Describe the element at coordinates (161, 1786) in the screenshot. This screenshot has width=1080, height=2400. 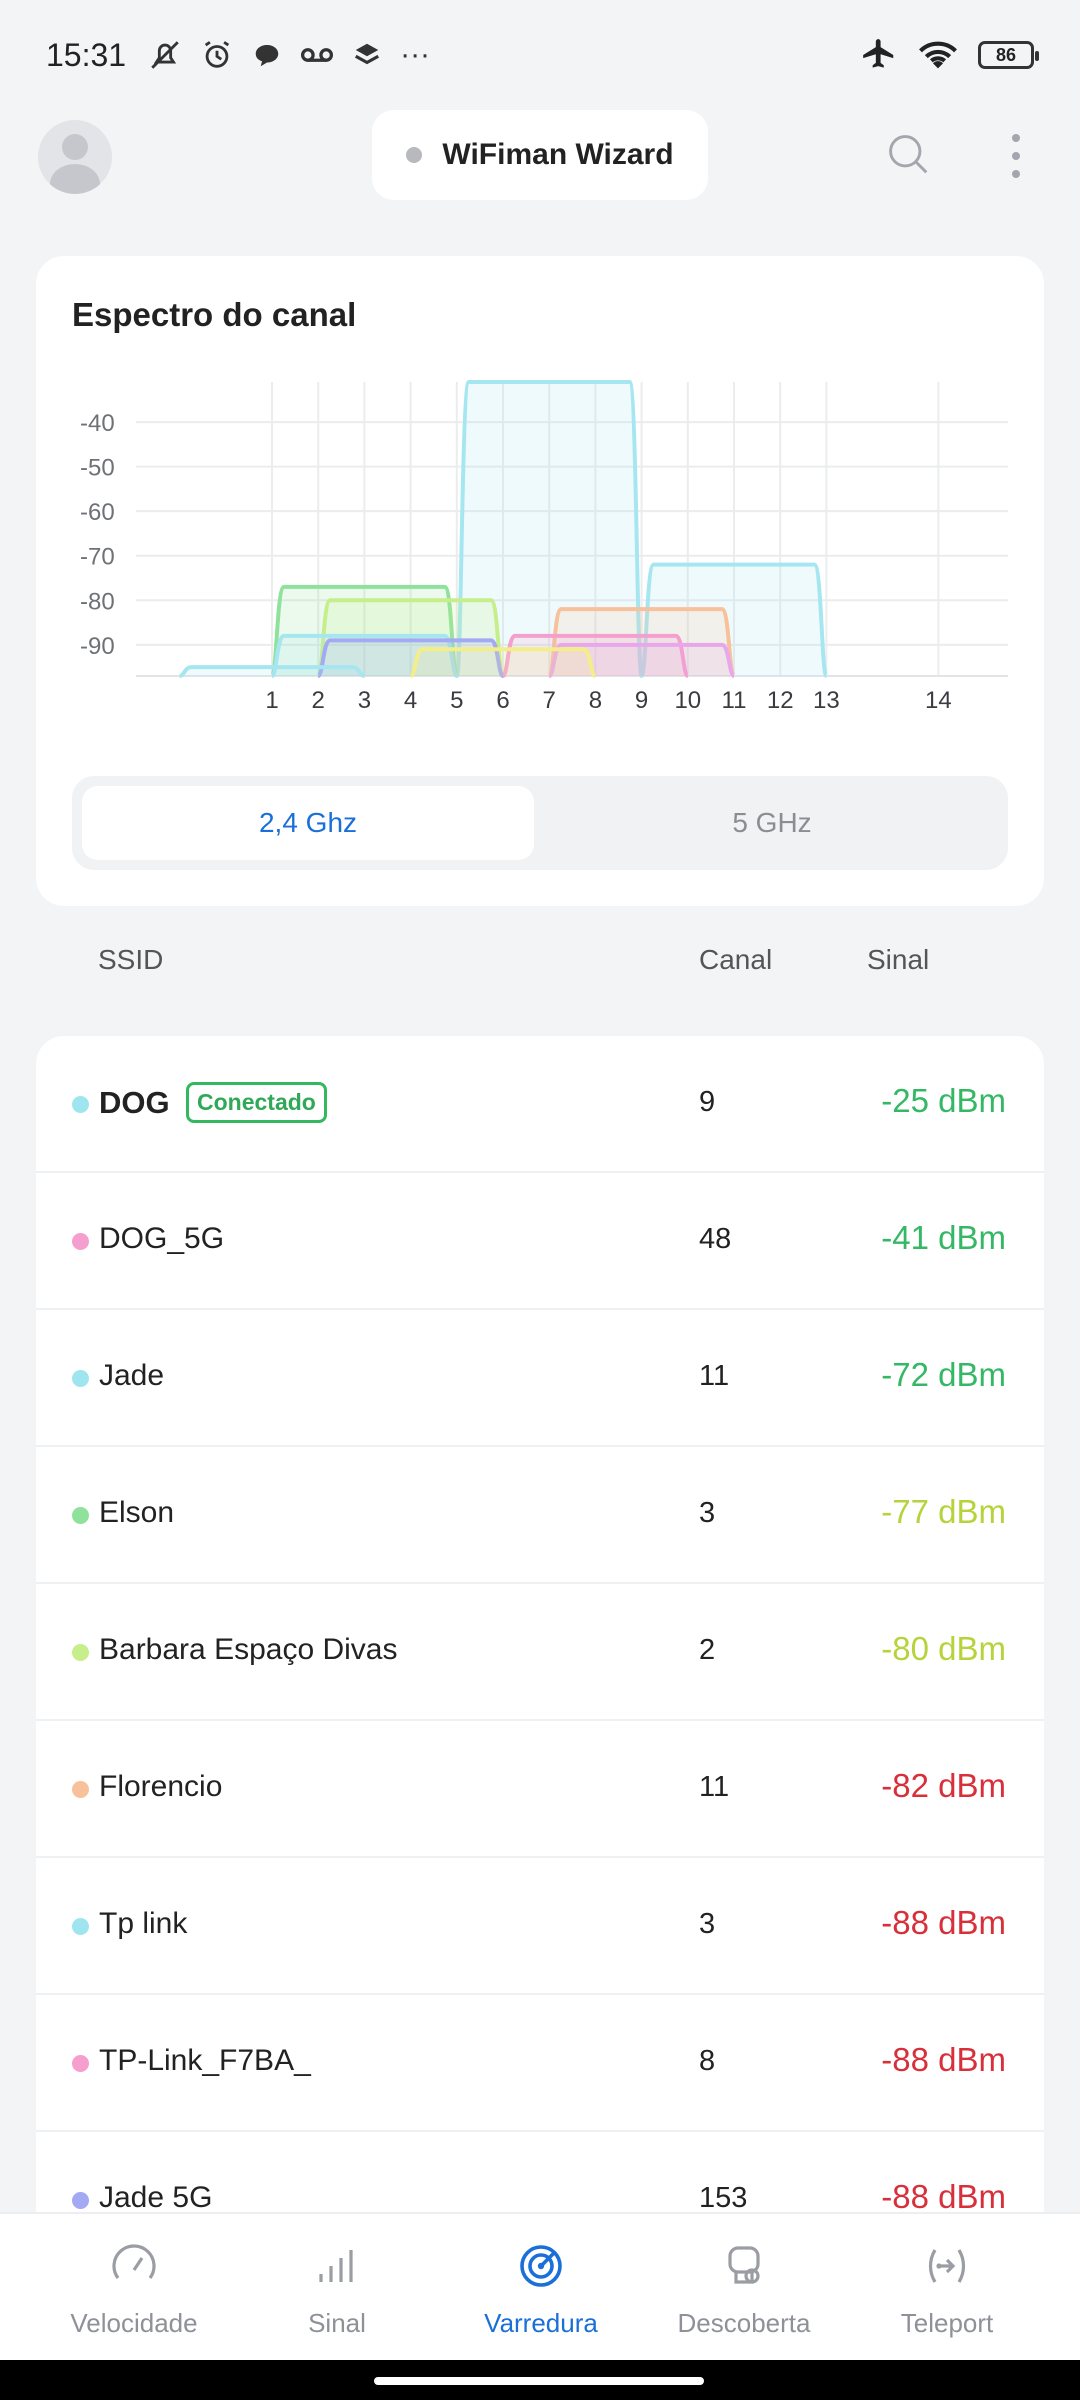
I see `network-ssid: Florencio` at that location.